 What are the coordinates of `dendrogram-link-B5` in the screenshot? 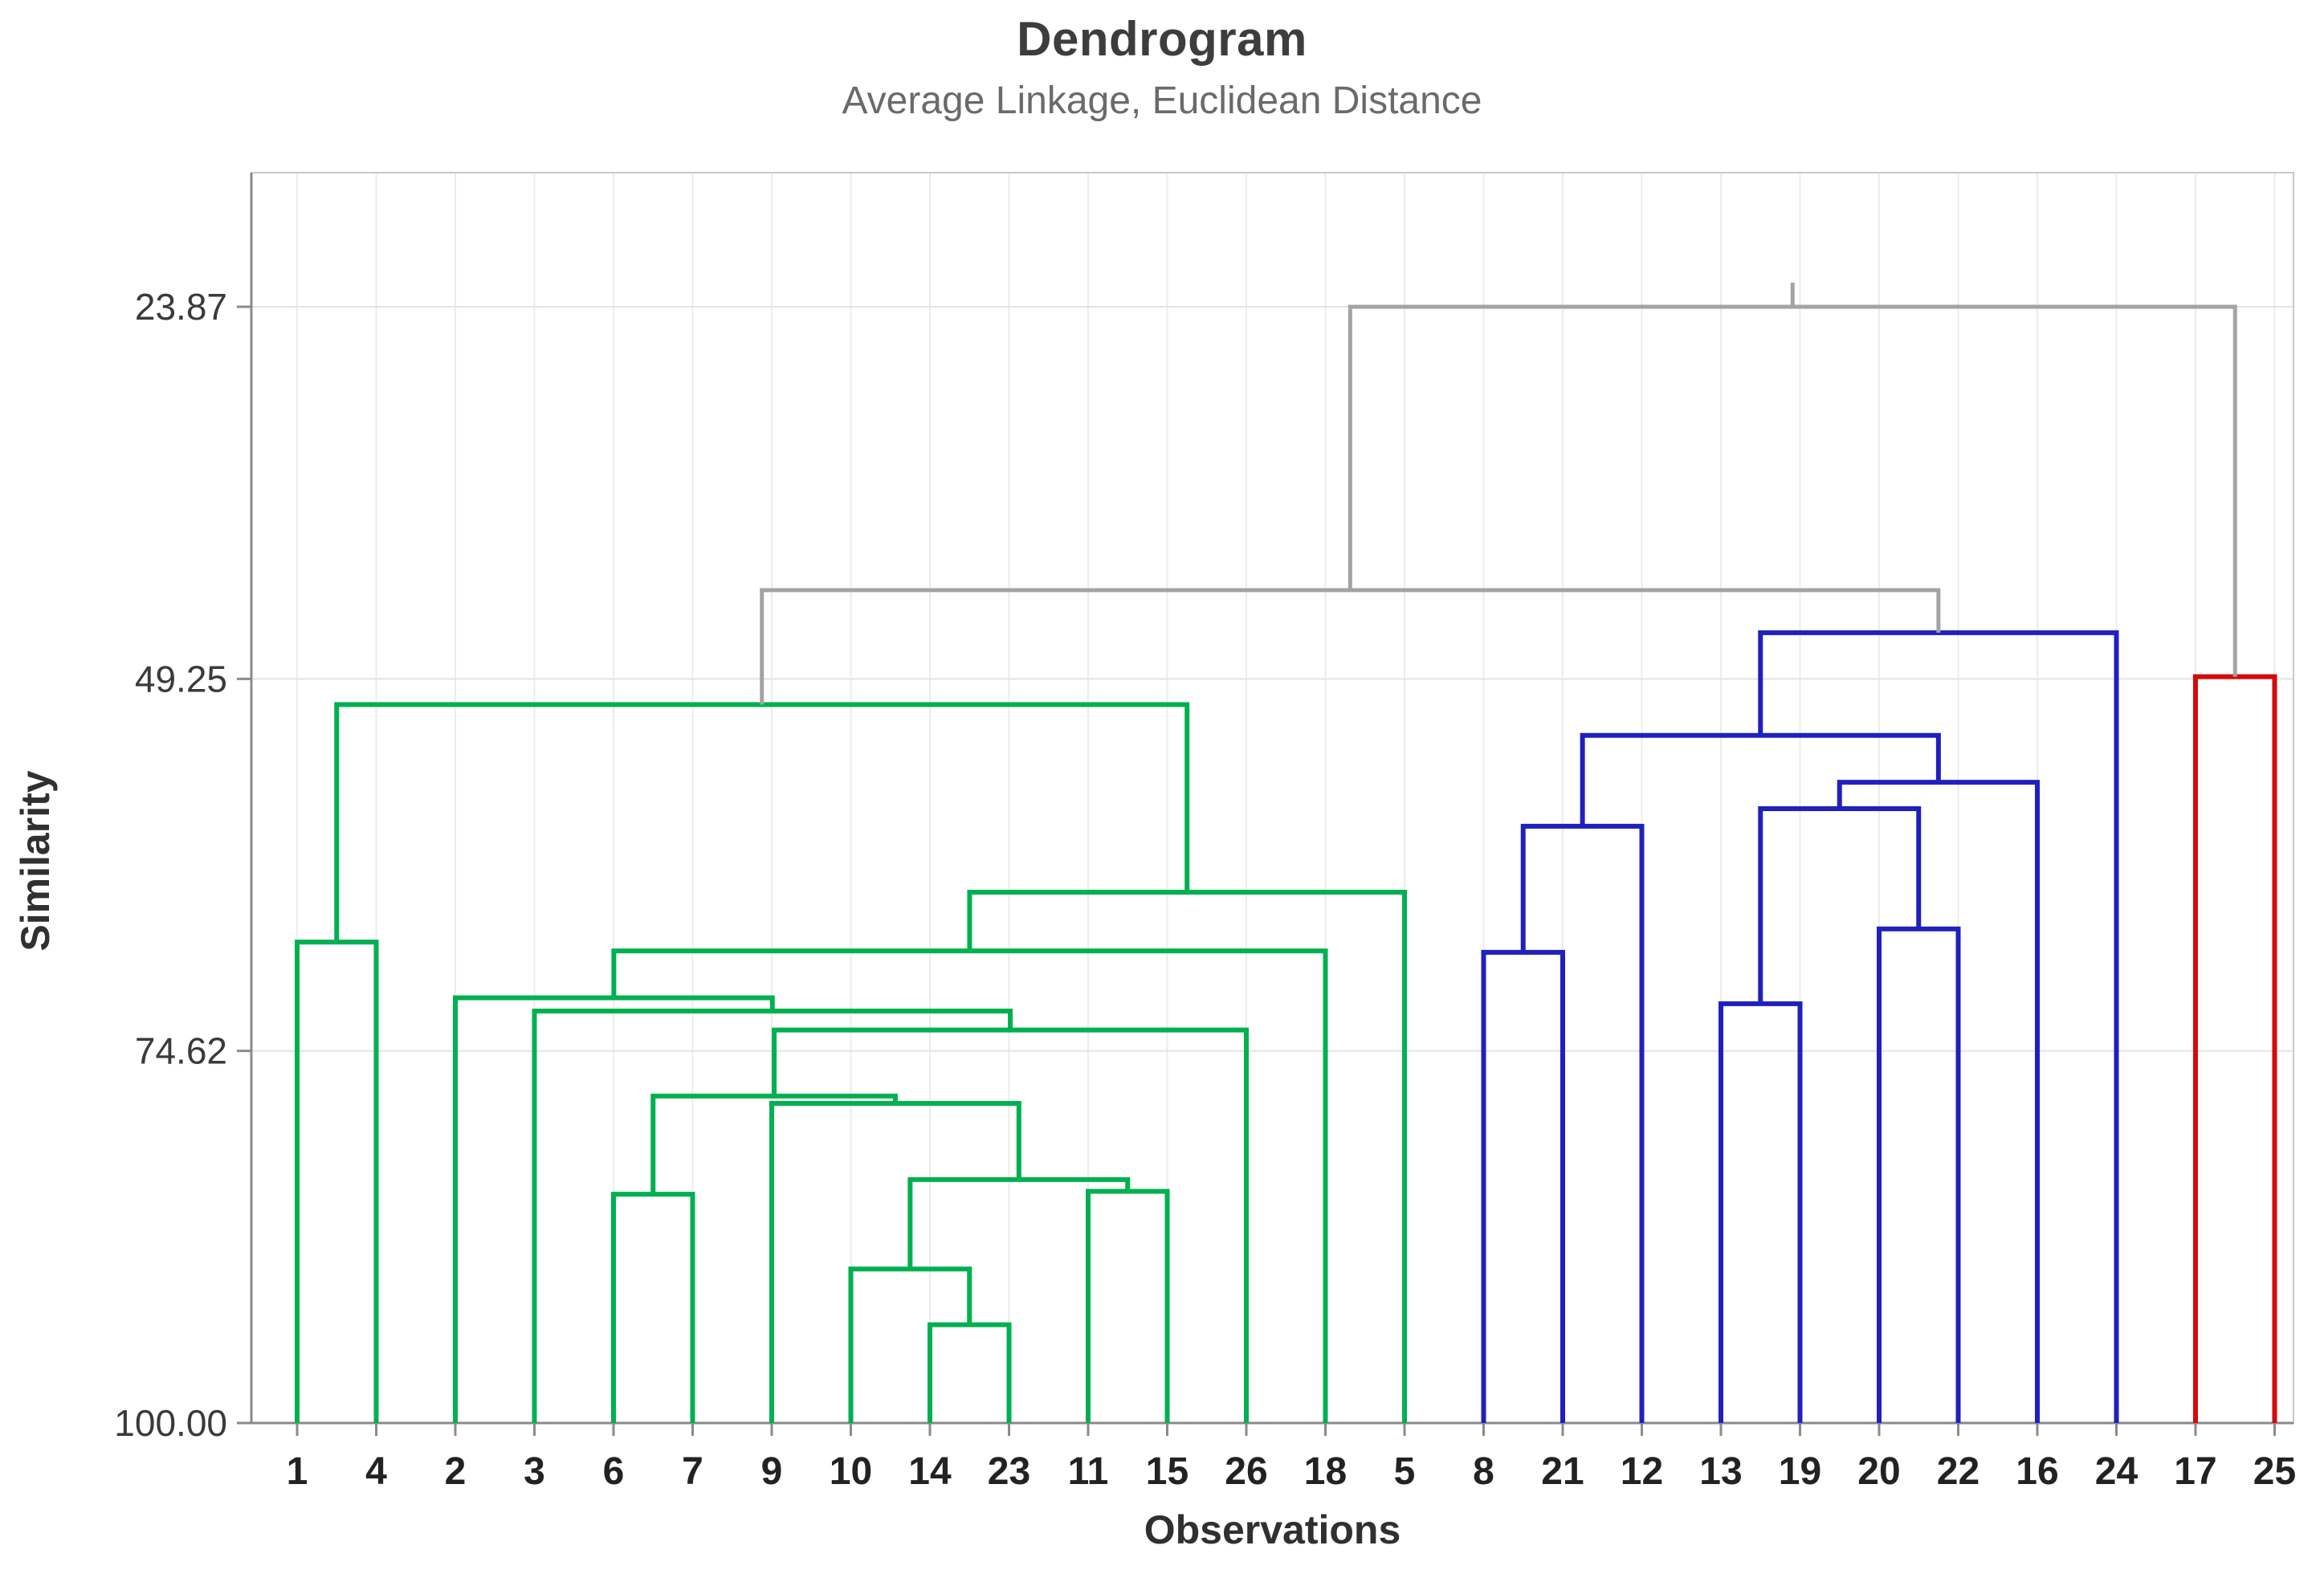 It's located at (1840, 904).